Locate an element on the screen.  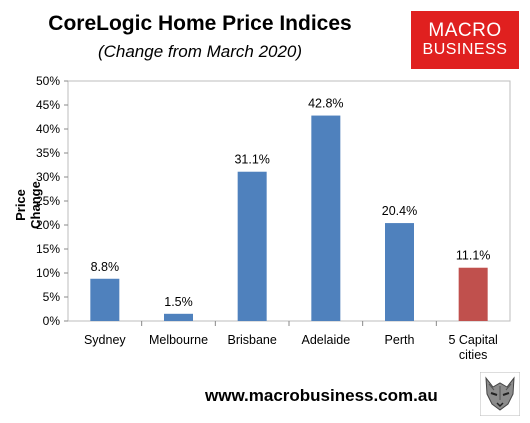
y-tick-label: 40% is located at coordinates (48, 129).